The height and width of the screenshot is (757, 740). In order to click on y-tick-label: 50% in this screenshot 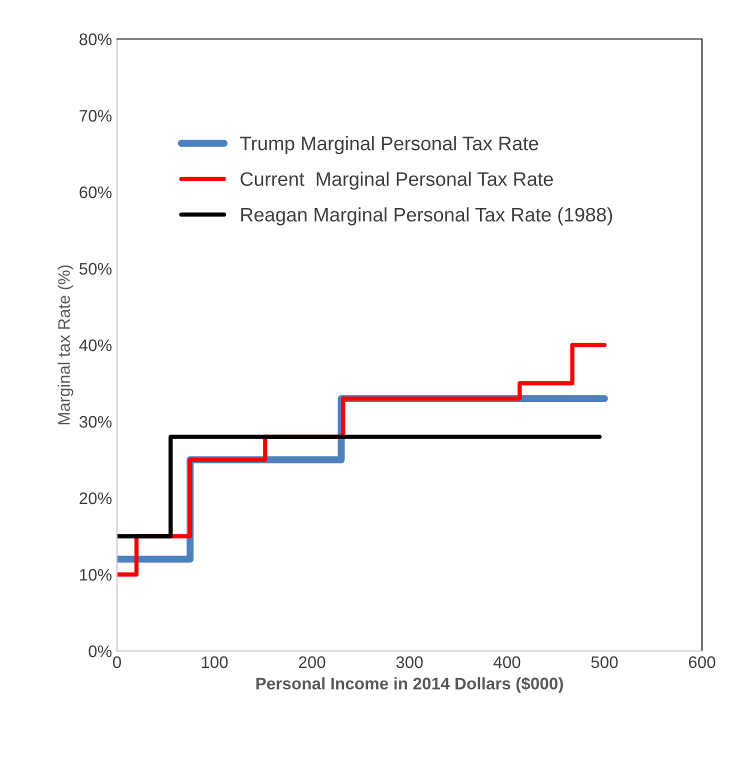, I will do `click(95, 268)`.